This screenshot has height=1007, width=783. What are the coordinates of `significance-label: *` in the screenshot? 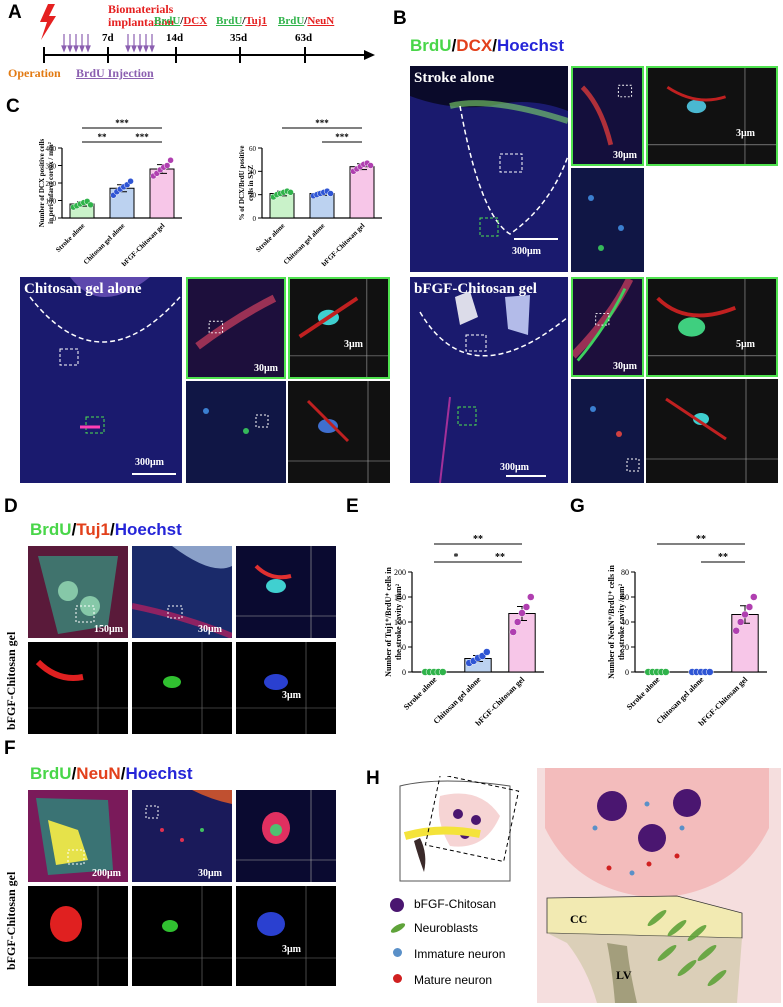 It's located at (456, 557).